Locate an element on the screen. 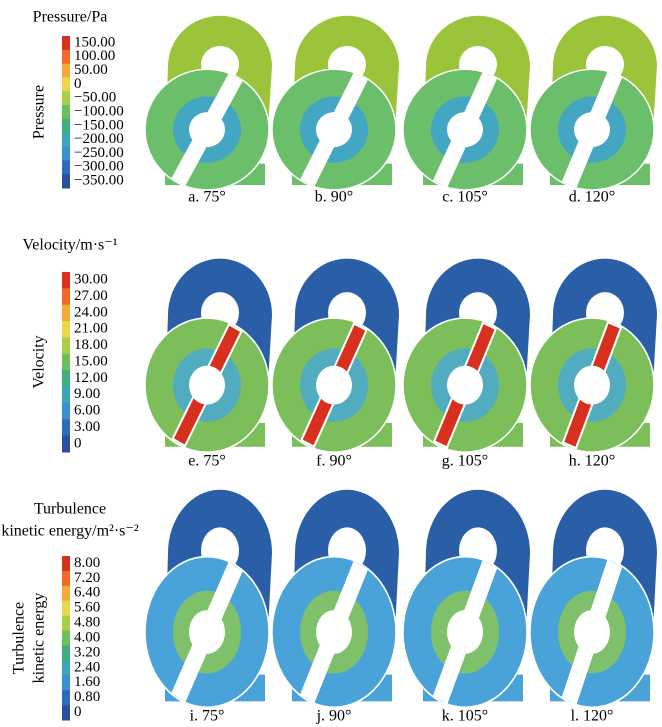  axis-label: Turbulence is located at coordinates (19, 638).